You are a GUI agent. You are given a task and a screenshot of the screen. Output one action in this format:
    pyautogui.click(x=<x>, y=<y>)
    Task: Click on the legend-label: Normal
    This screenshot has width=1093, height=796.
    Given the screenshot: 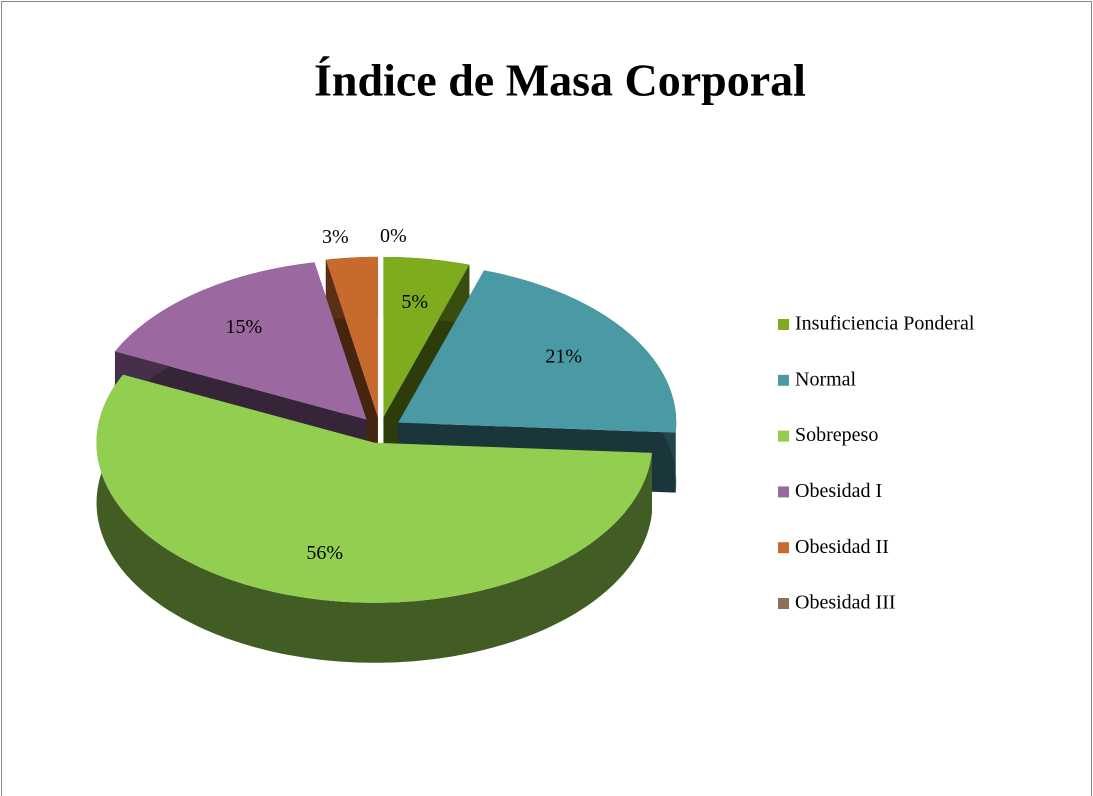 What is the action you would take?
    pyautogui.click(x=826, y=379)
    